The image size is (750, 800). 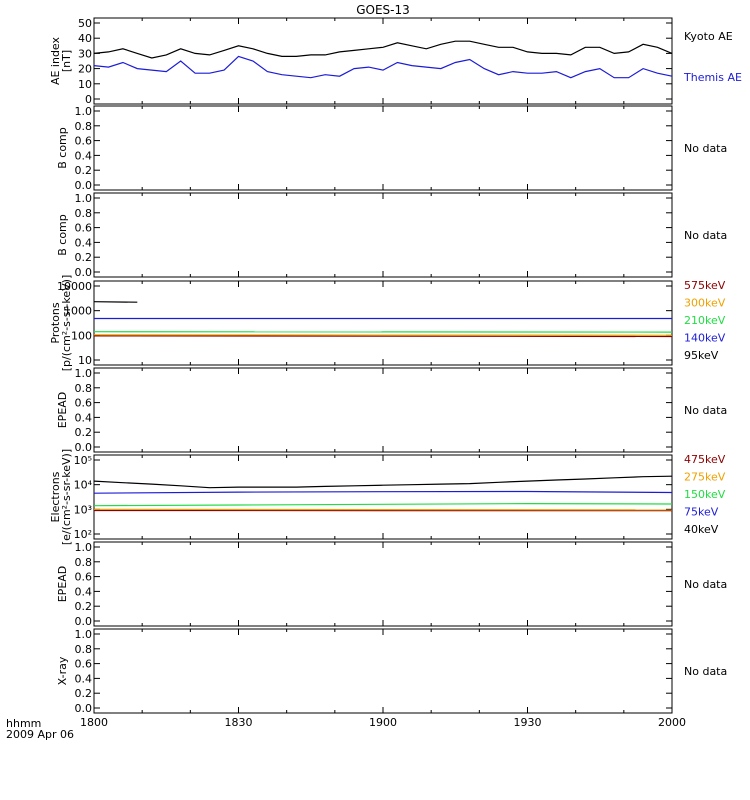 What do you see at coordinates (383, 10) in the screenshot?
I see `figure-title: GOES-13` at bounding box center [383, 10].